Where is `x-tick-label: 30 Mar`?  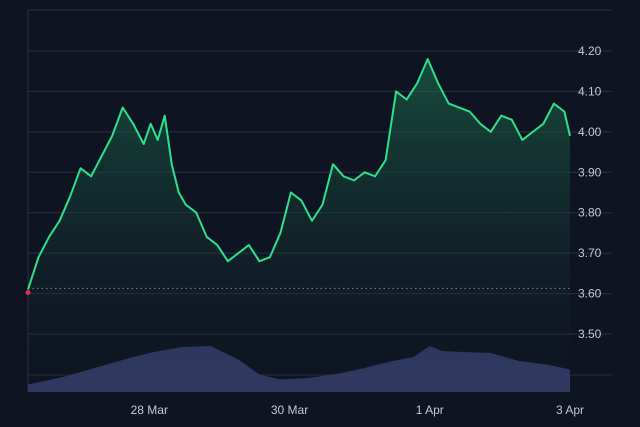
x-tick-label: 30 Mar is located at coordinates (289, 410).